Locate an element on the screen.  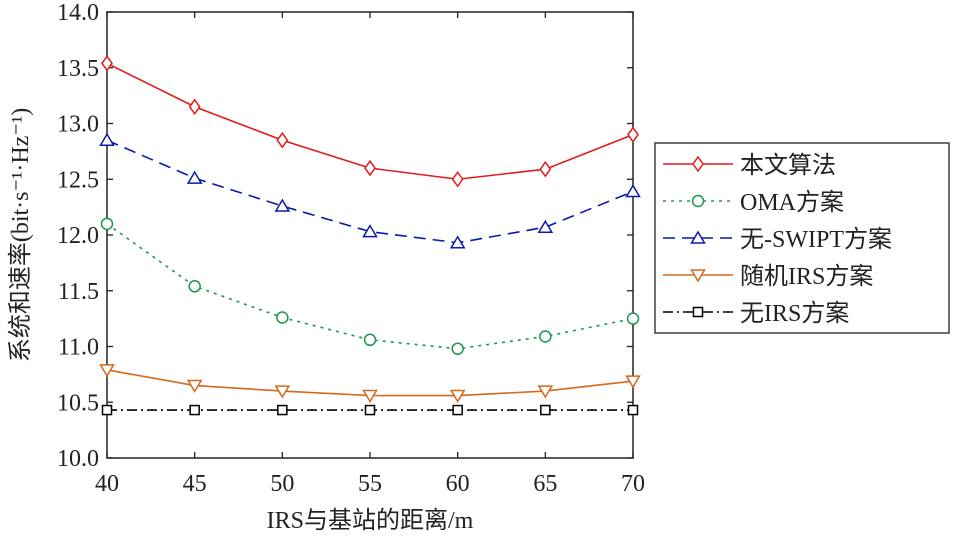
x-tick-label: 60 is located at coordinates (458, 484).